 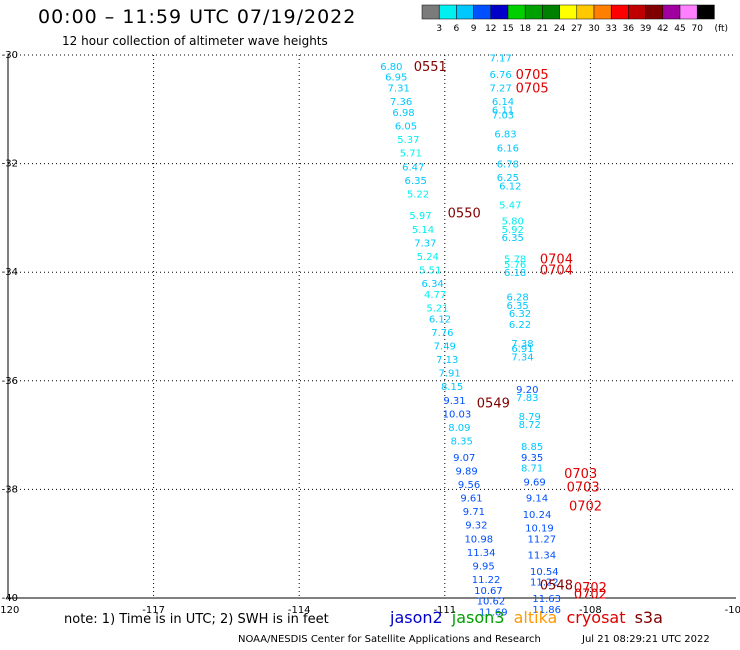 What do you see at coordinates (508, 165) in the screenshot?
I see `wave-height-point: 6.78` at bounding box center [508, 165].